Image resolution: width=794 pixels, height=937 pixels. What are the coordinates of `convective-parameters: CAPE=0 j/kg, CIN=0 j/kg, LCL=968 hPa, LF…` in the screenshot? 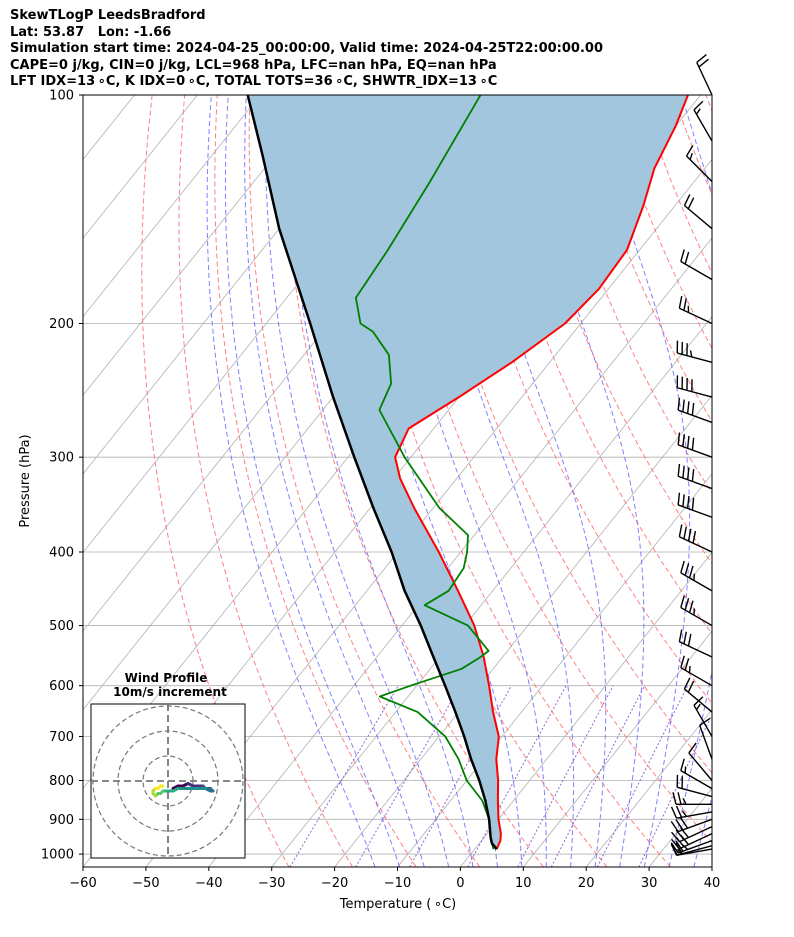 It's located at (253, 65).